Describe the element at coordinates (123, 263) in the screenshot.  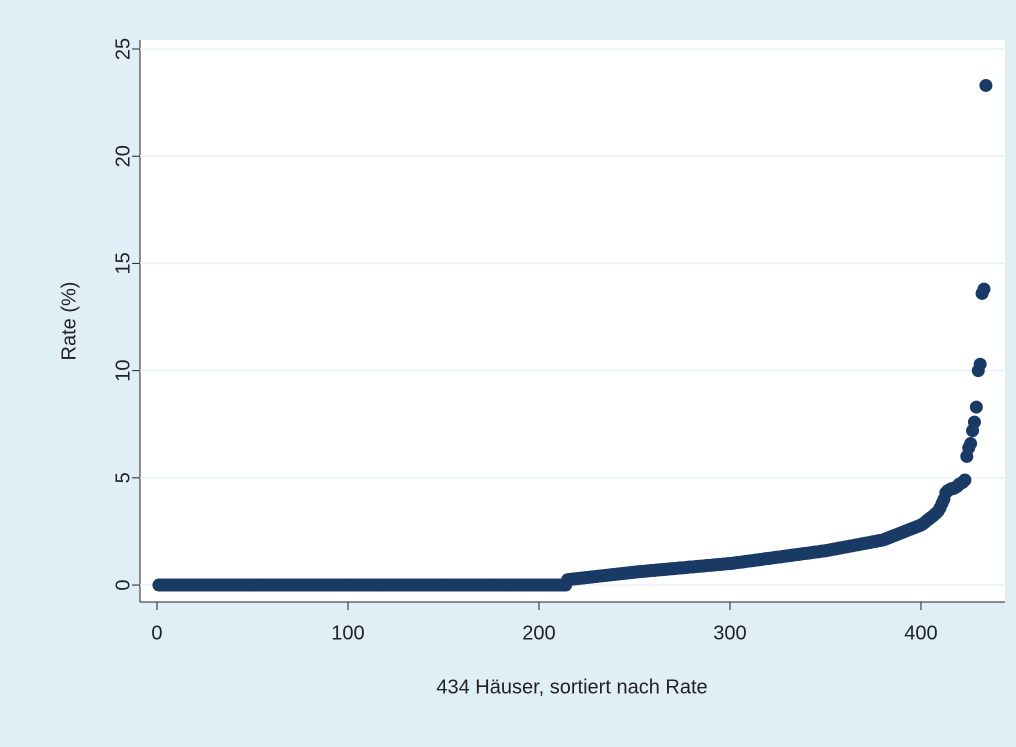
I see `y-tick-label: 15` at that location.